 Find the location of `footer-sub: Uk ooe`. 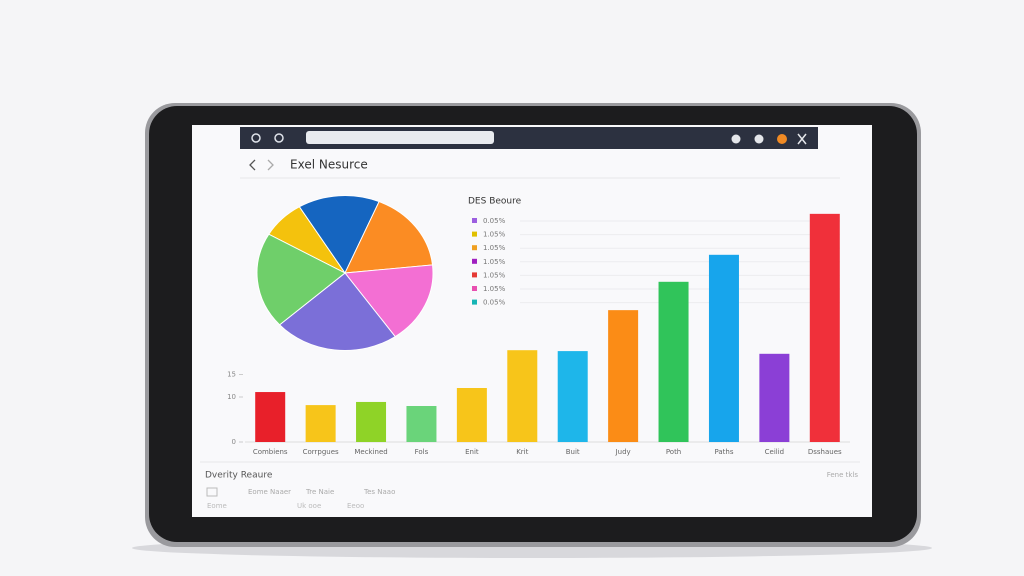

footer-sub: Uk ooe is located at coordinates (309, 506).